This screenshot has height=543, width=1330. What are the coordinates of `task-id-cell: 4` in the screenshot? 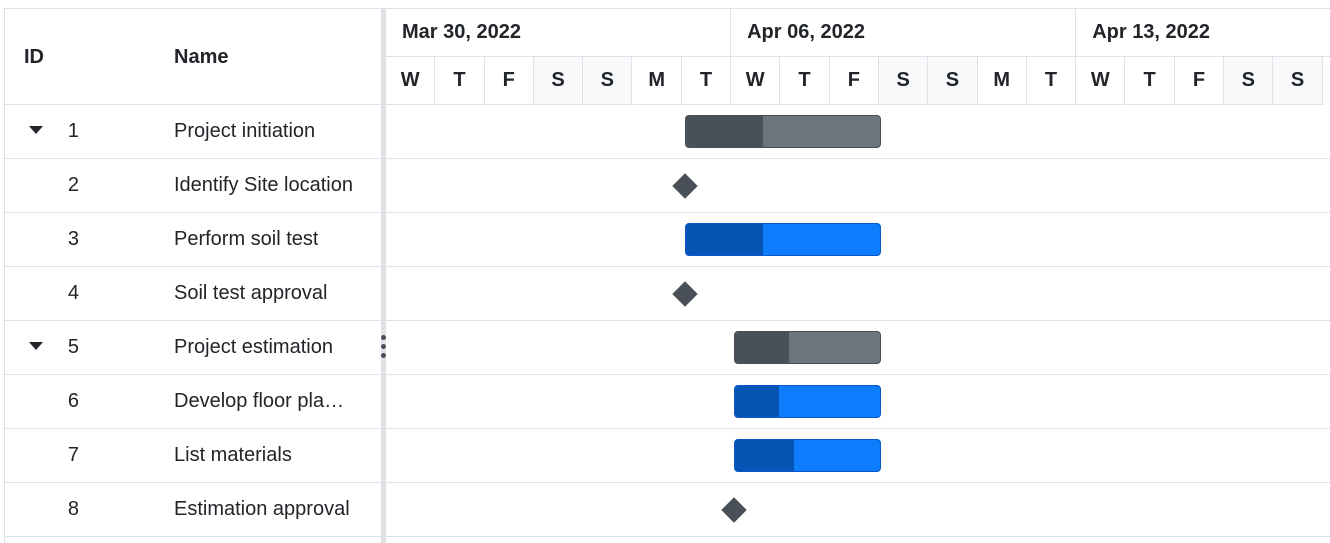 It's located at (73, 293).